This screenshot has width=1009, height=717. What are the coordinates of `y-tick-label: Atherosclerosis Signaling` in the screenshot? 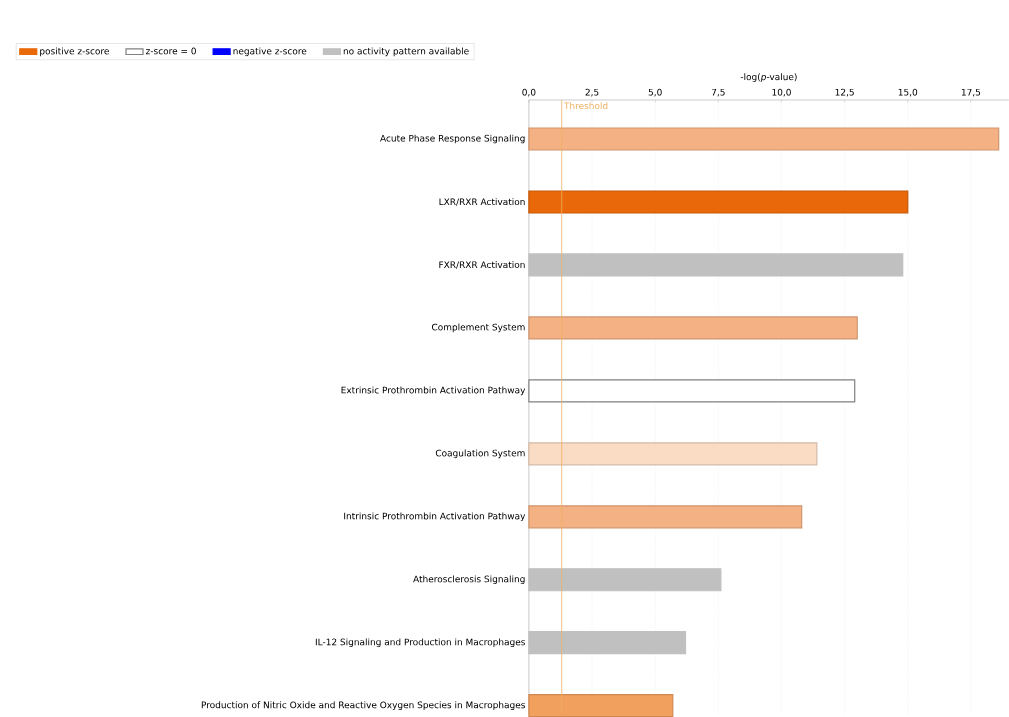 It's located at (469, 579).